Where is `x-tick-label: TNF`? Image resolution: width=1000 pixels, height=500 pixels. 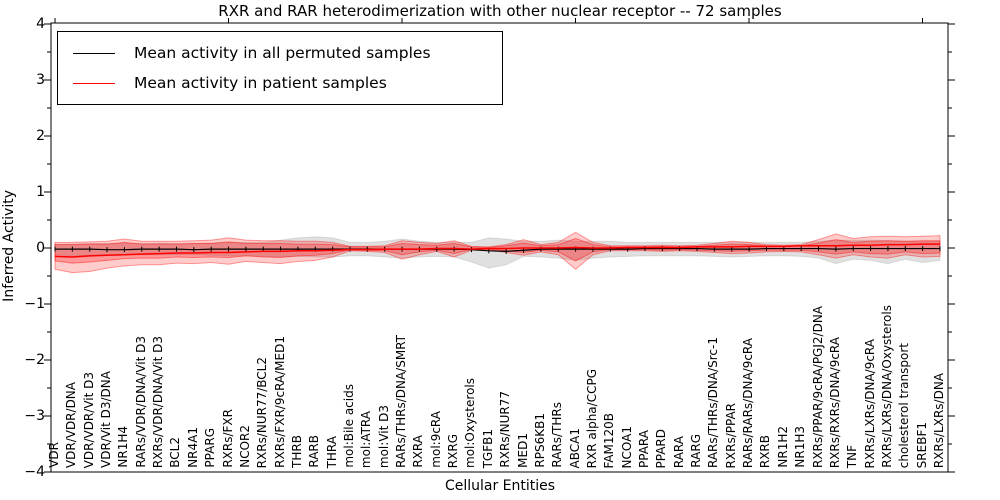
x-tick-label: TNF is located at coordinates (852, 456).